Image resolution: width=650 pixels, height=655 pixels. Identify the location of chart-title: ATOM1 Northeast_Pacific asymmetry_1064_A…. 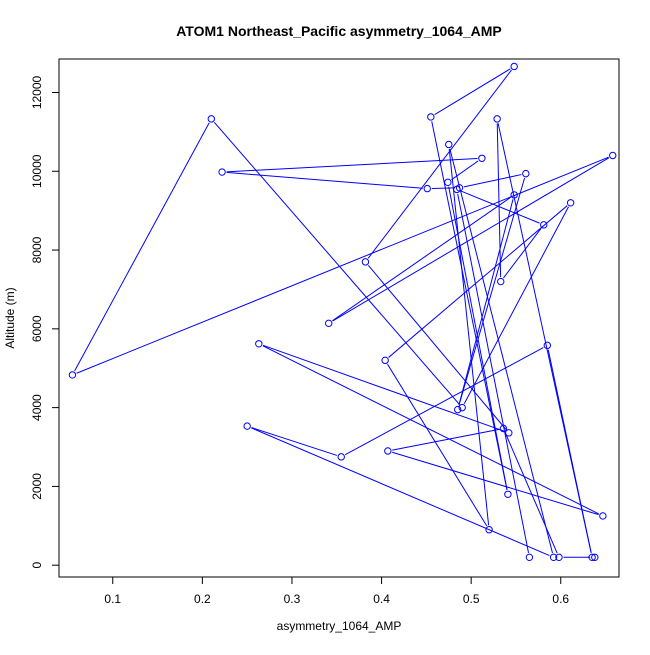
(339, 31).